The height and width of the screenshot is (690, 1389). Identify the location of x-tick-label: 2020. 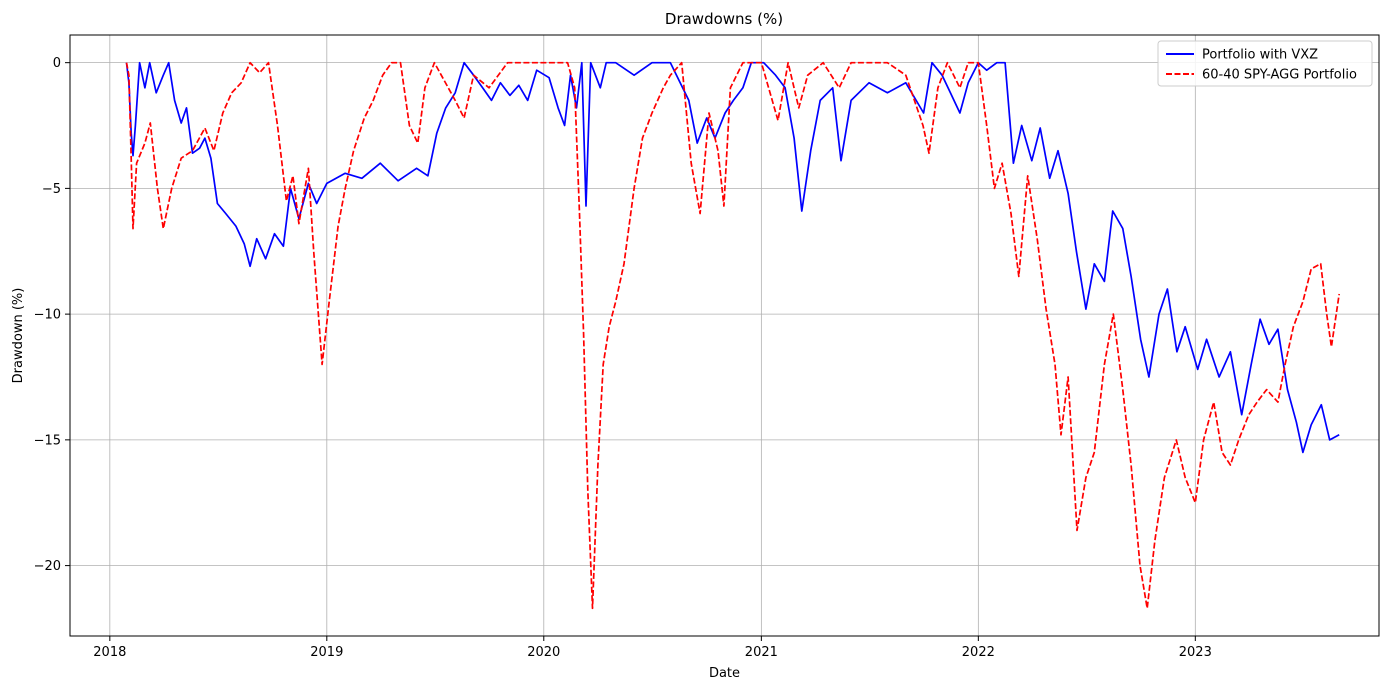
(543, 652).